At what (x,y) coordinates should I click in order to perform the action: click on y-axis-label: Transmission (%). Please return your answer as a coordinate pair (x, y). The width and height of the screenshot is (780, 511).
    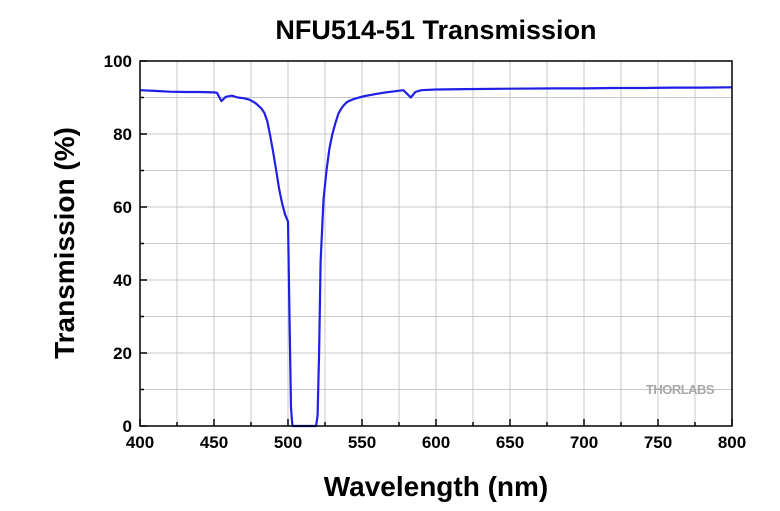
    Looking at the image, I should click on (64, 243).